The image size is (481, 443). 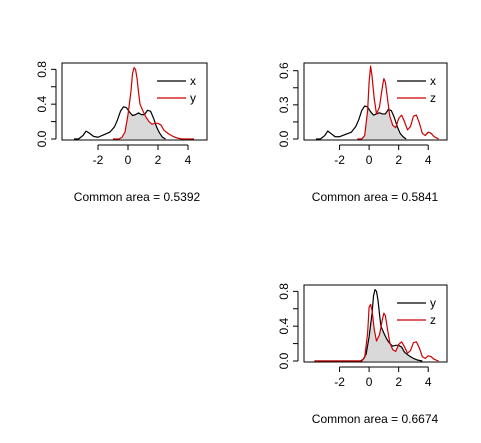 I want to click on legend: xy, so click(x=176, y=89).